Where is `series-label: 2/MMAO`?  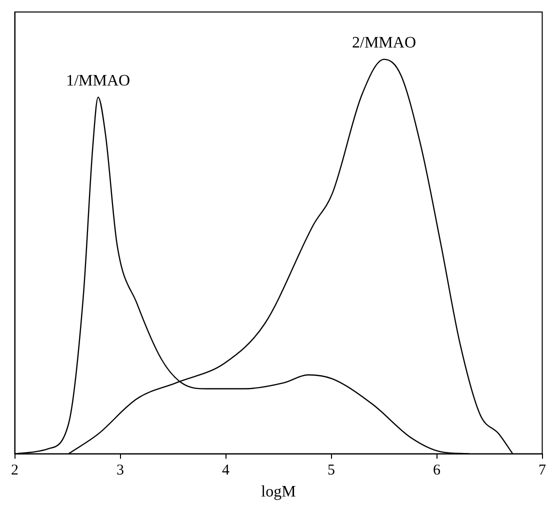 series-label: 2/MMAO is located at coordinates (384, 43).